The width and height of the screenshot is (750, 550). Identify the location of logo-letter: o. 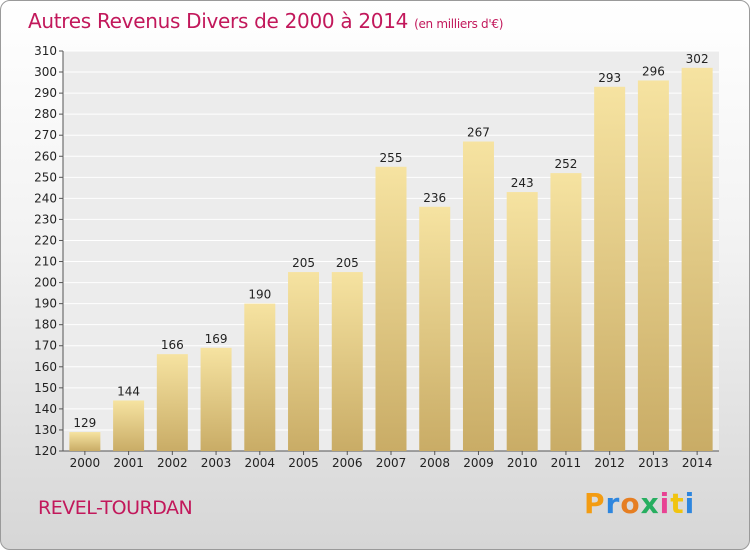
(630, 503).